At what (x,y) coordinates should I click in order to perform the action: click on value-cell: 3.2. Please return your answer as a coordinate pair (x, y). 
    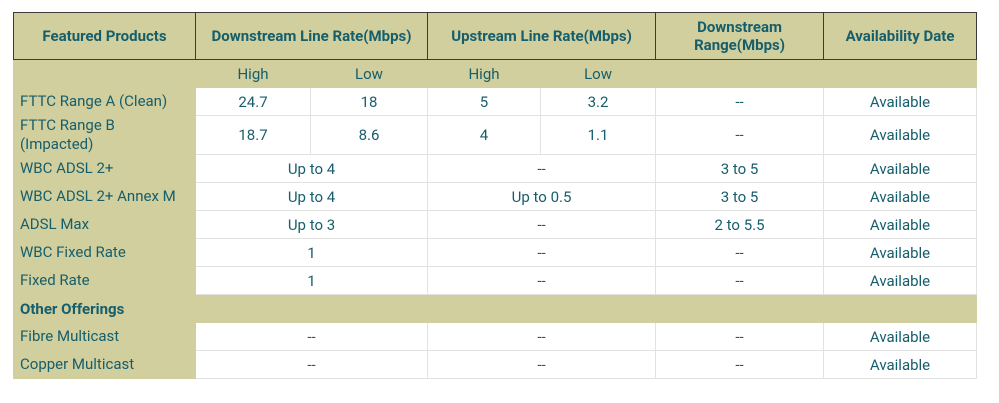
    Looking at the image, I should click on (598, 101).